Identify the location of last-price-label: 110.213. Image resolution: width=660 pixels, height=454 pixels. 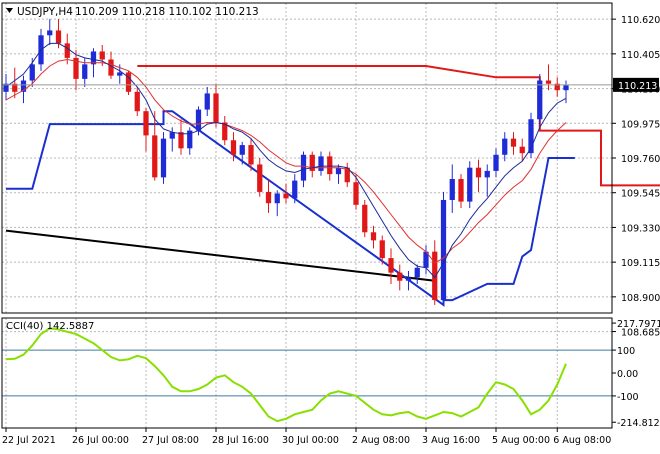
(637, 86).